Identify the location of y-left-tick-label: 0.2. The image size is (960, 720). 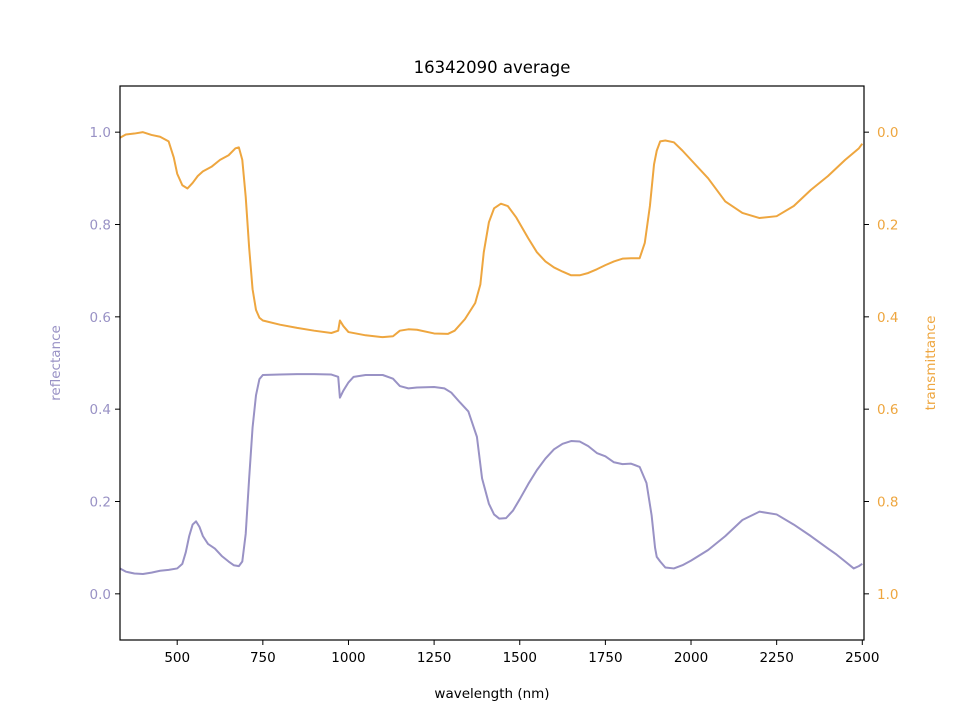
(100, 503).